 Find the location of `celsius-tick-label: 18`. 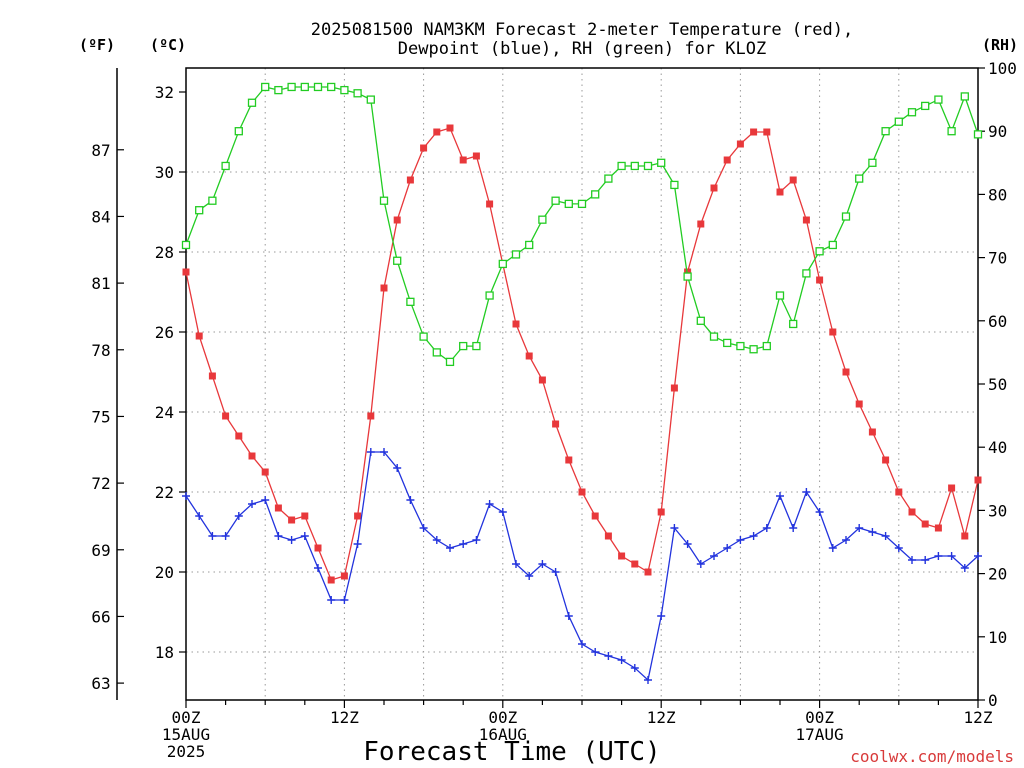

celsius-tick-label: 18 is located at coordinates (164, 652).